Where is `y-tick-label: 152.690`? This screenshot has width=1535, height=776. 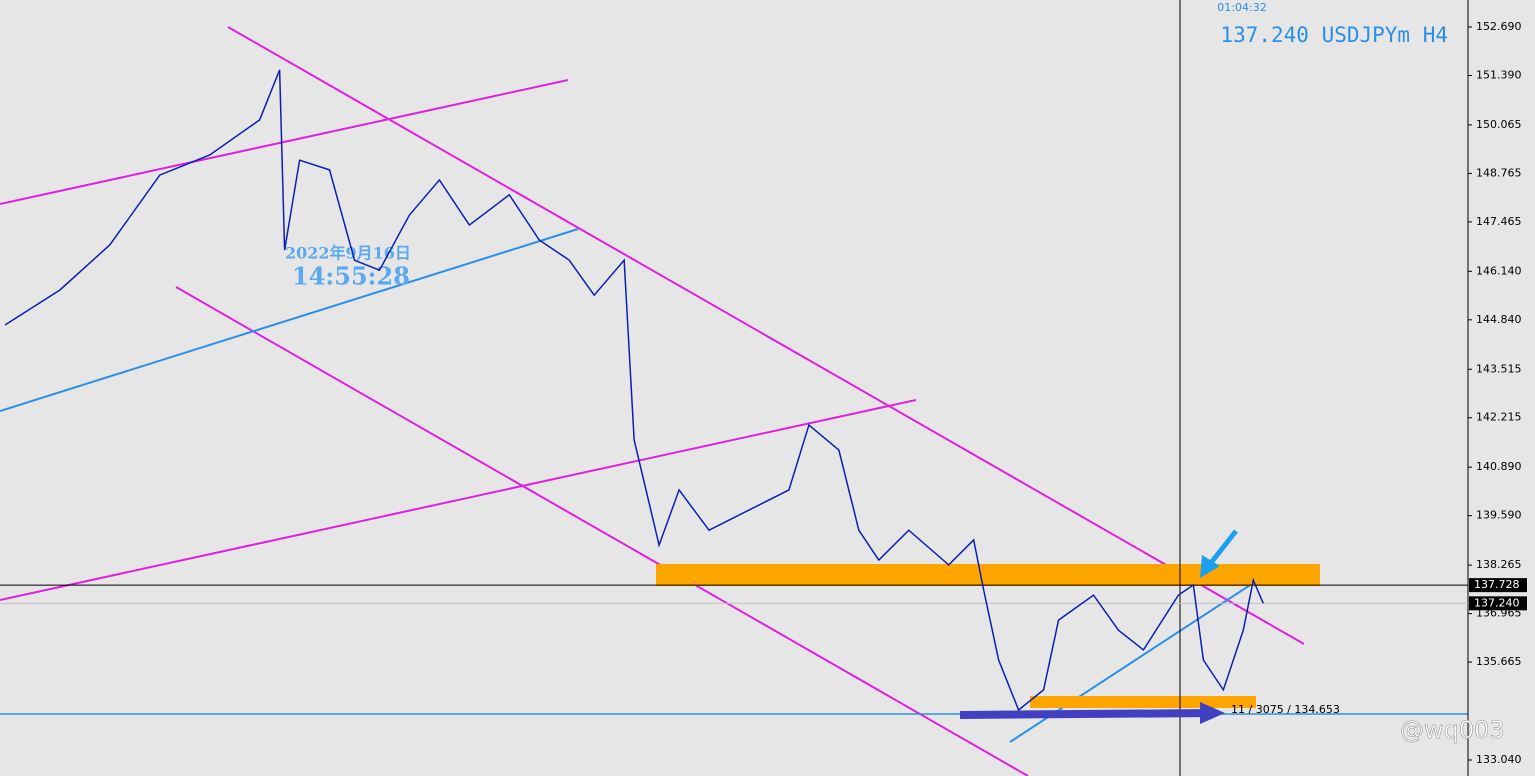
y-tick-label: 152.690 is located at coordinates (1499, 26).